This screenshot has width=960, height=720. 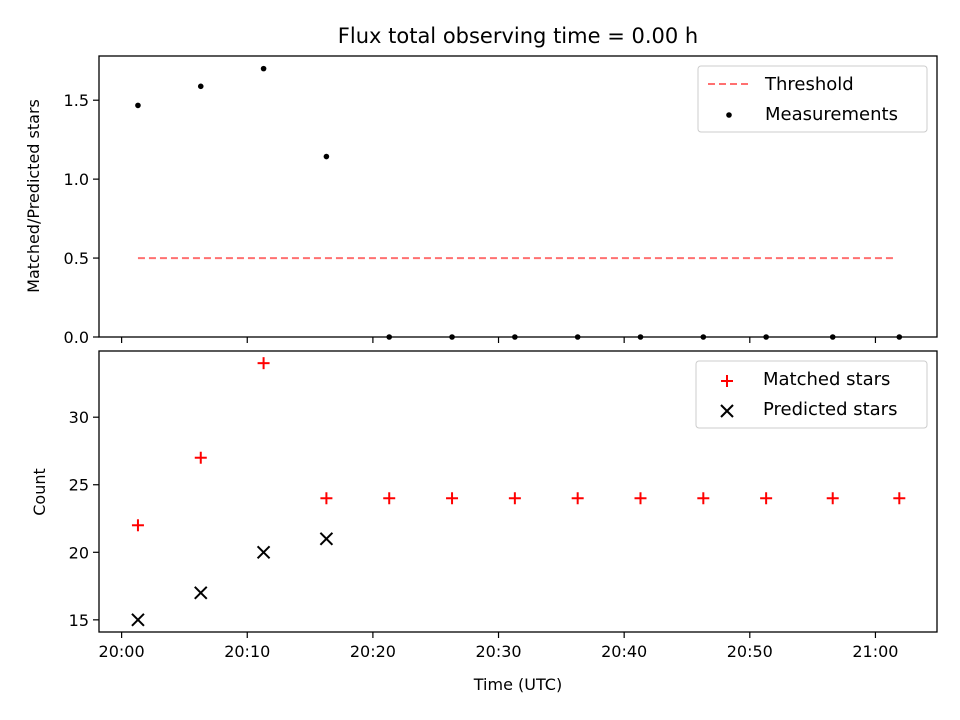 What do you see at coordinates (247, 651) in the screenshot?
I see `x-tick-label: 20:10` at bounding box center [247, 651].